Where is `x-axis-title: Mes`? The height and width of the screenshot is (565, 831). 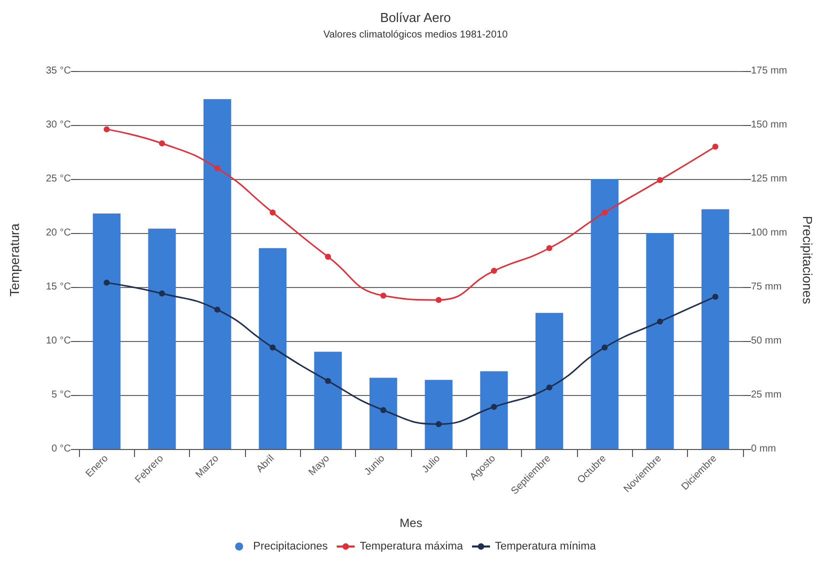
x-axis-title: Mes is located at coordinates (411, 523).